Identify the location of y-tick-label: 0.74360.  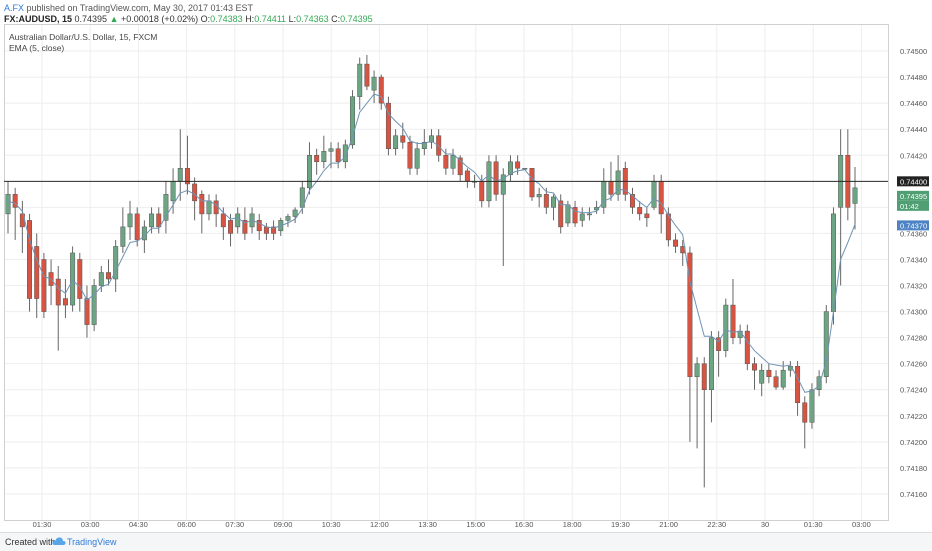
(913, 233).